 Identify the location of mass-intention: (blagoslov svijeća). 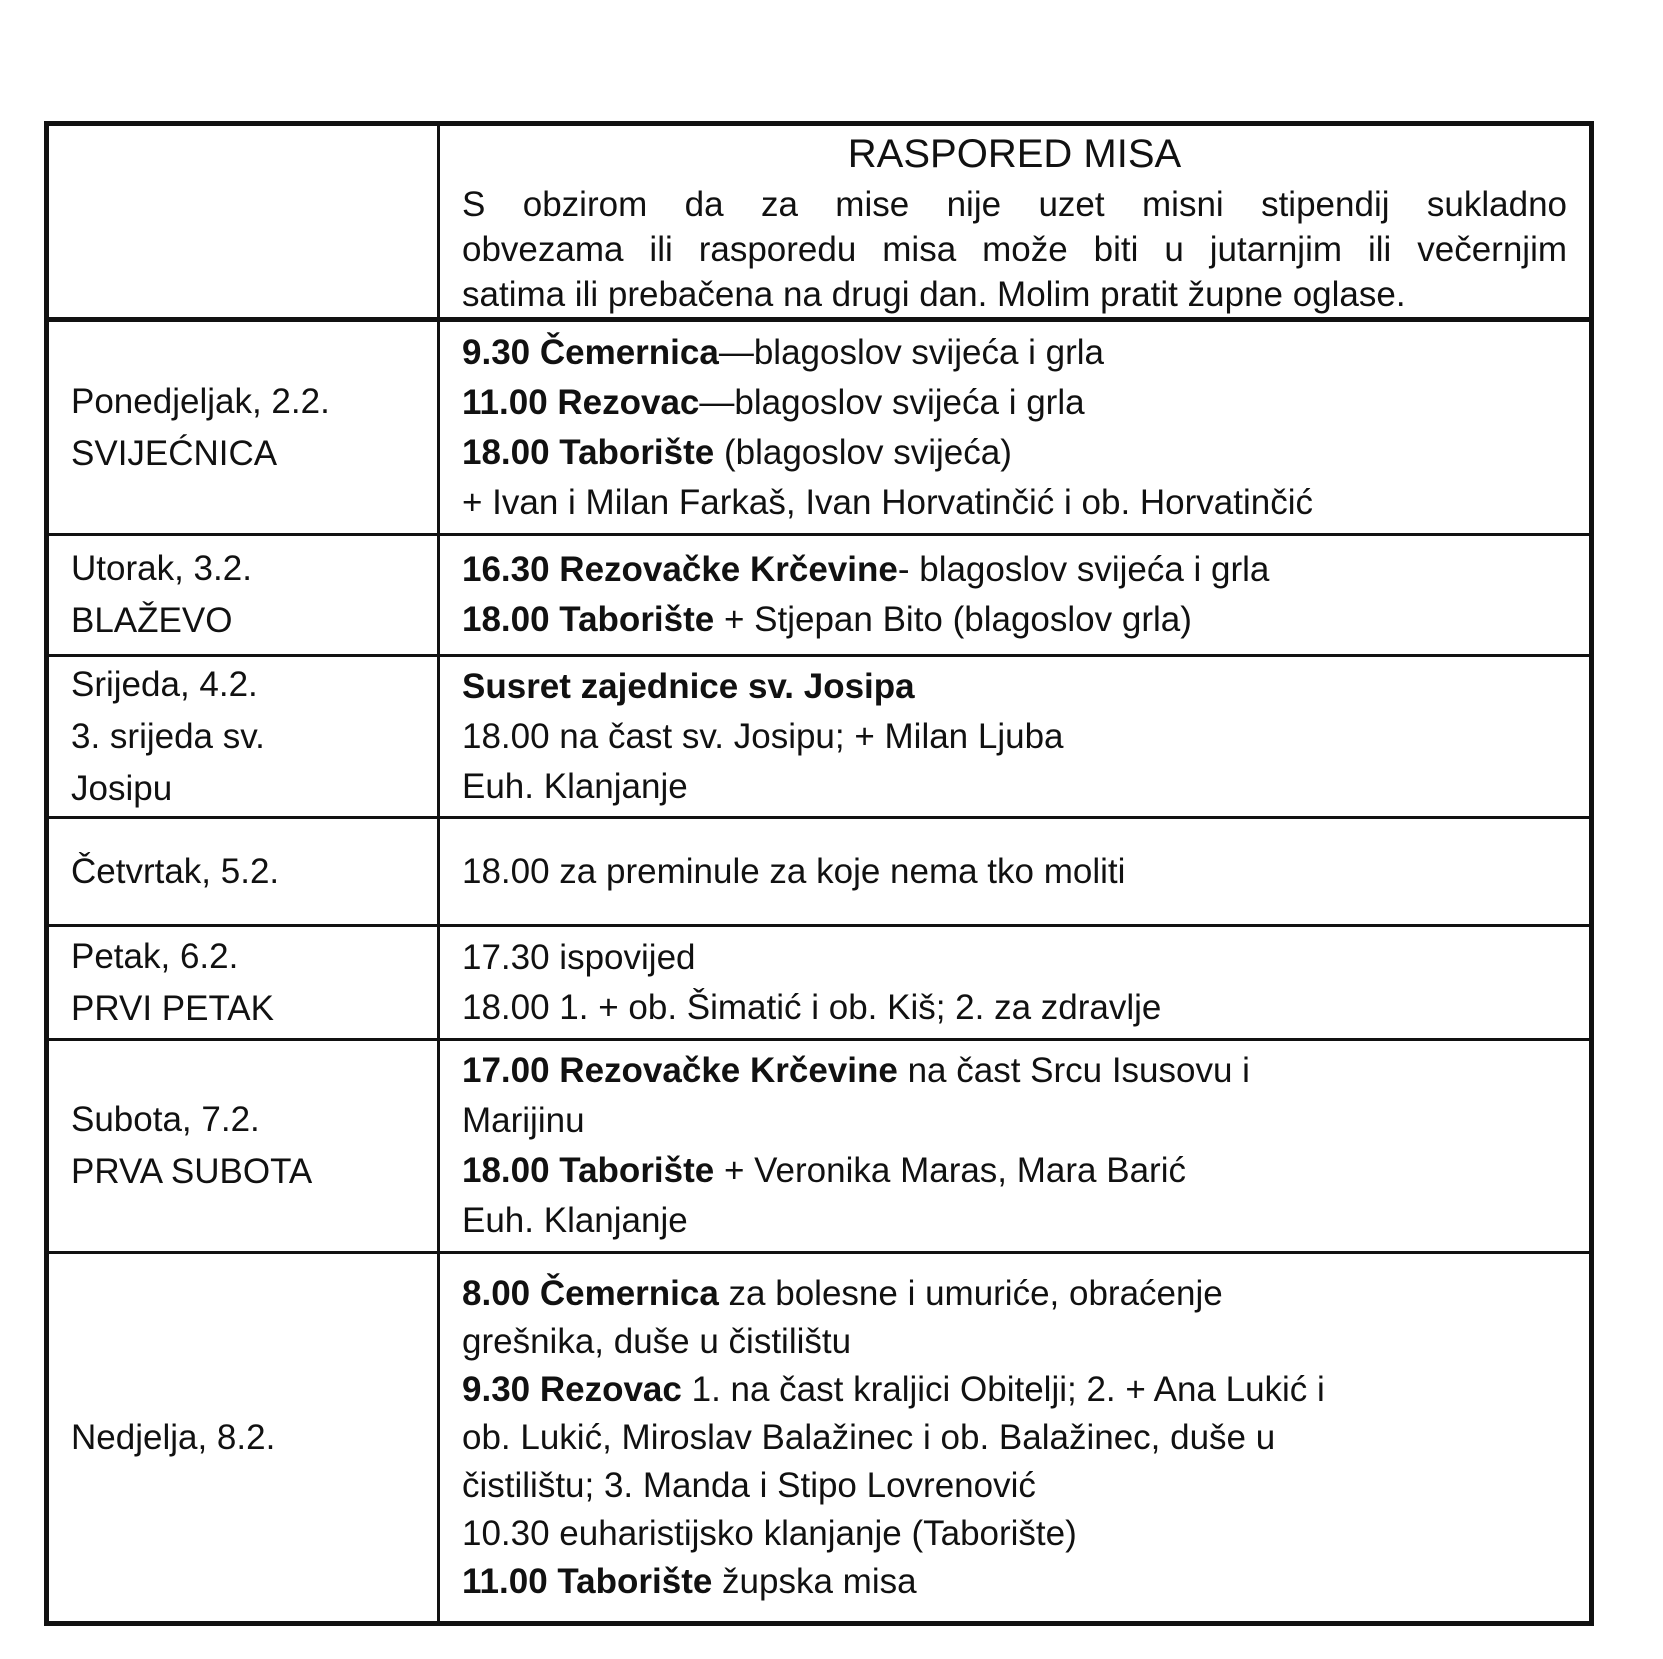
(863, 452).